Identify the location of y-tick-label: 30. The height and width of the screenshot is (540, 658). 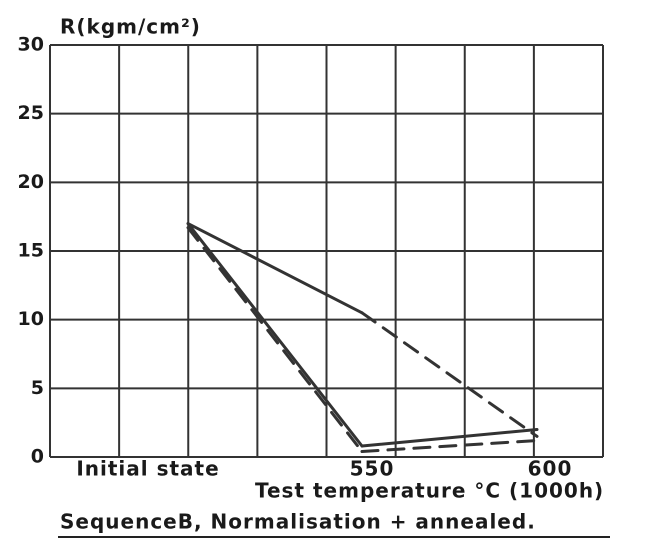
(31, 45).